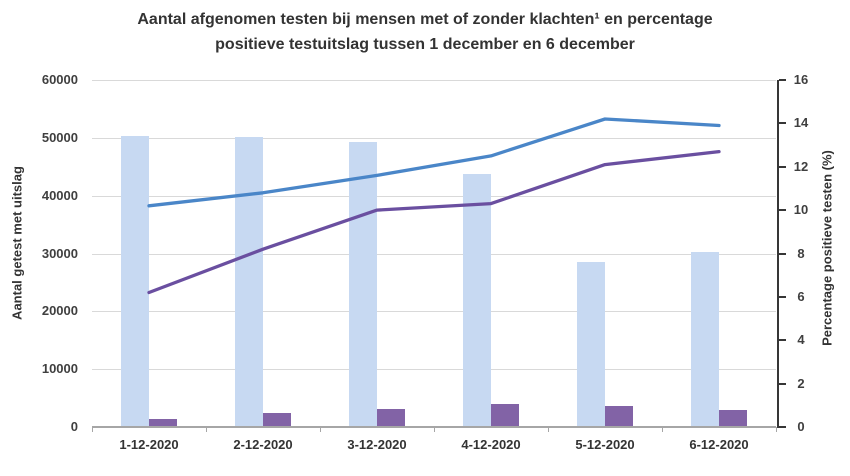 The height and width of the screenshot is (476, 850). Describe the element at coordinates (59, 195) in the screenshot. I see `left-axis-tick-label: 40000` at that location.